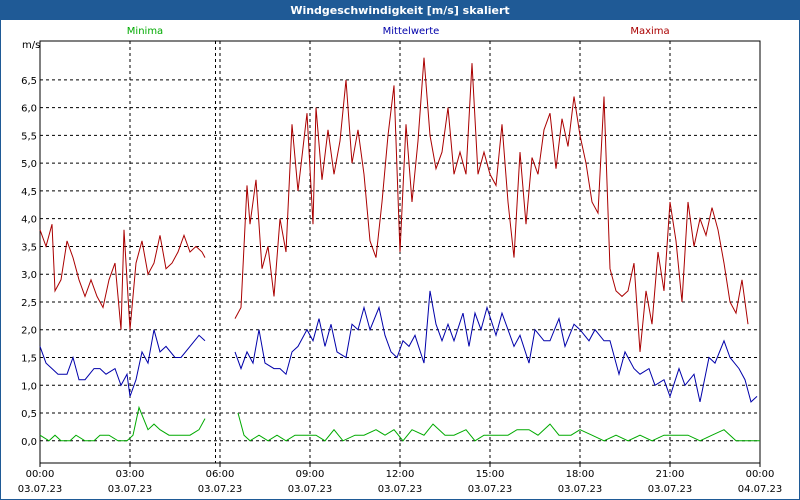 The image size is (800, 500). I want to click on series-line-maxima, so click(122, 277).